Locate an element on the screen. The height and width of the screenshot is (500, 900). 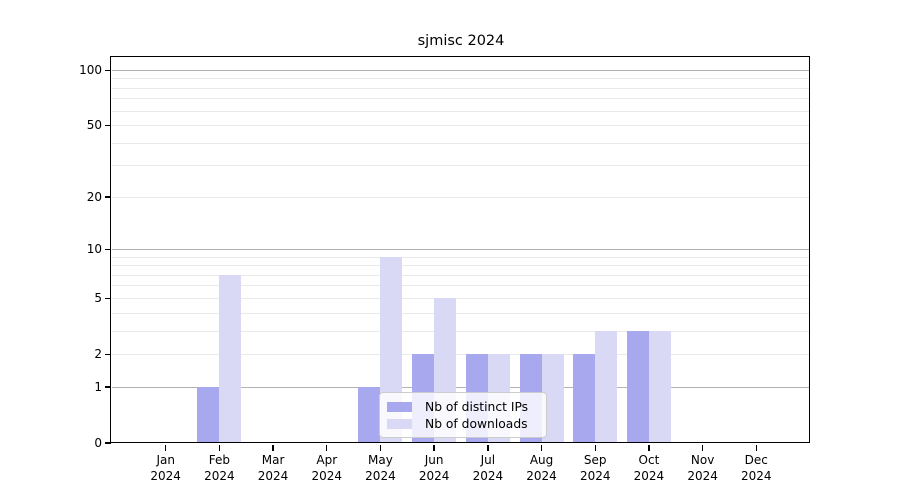
bar-downloads-feb is located at coordinates (230, 359).